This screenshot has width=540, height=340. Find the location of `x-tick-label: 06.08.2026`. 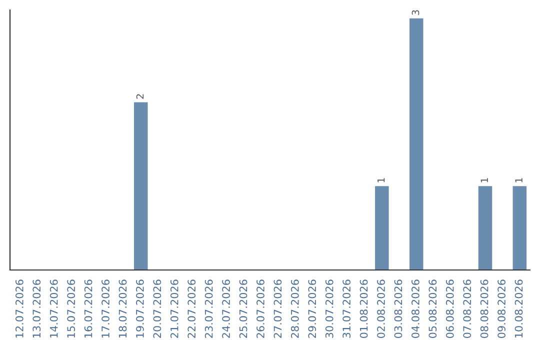

x-tick-label: 06.08.2026 is located at coordinates (450, 309).